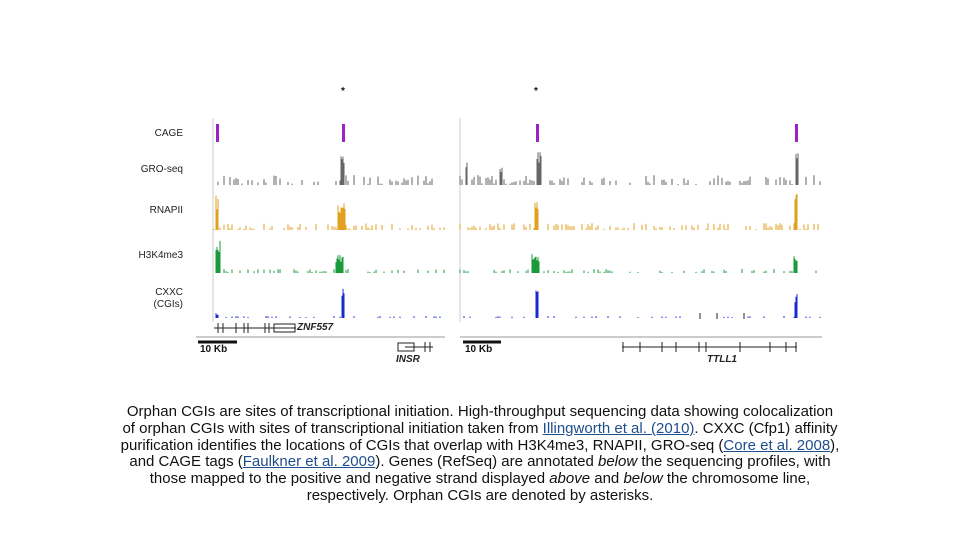 The image size is (960, 540). Describe the element at coordinates (570, 479) in the screenshot. I see `caption-emphasis-above: above` at that location.